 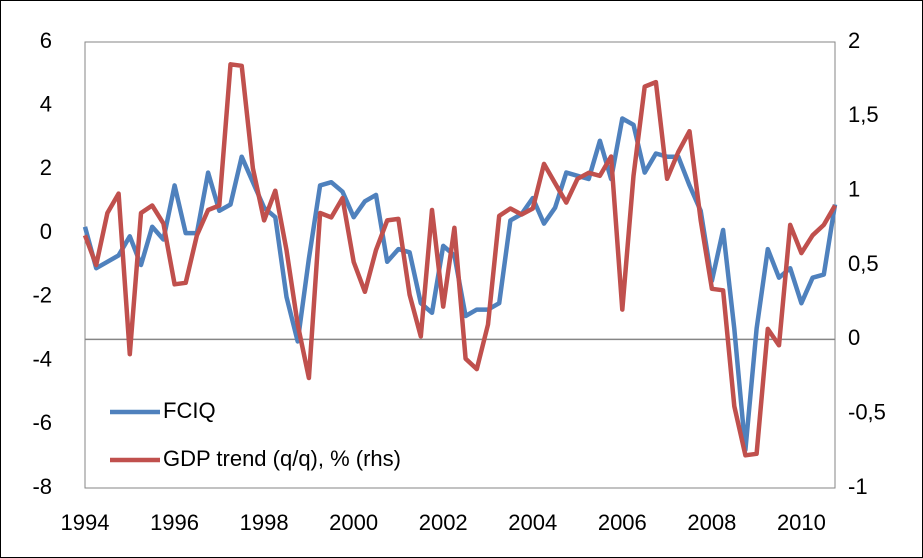 I want to click on x-tick-label: 2004, so click(x=532, y=522).